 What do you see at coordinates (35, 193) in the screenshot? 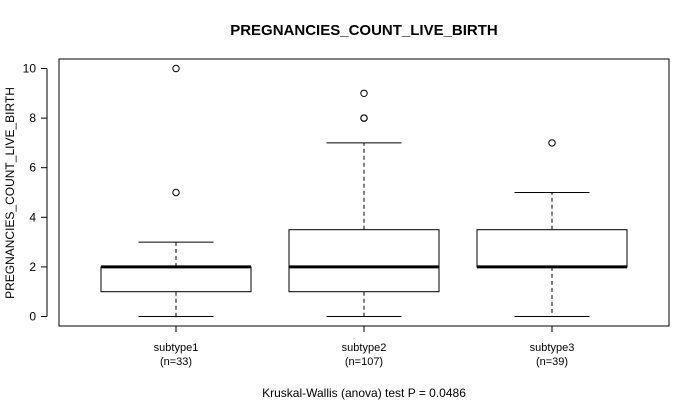
I see `y-axis: 0 2 4 6 8 10` at bounding box center [35, 193].